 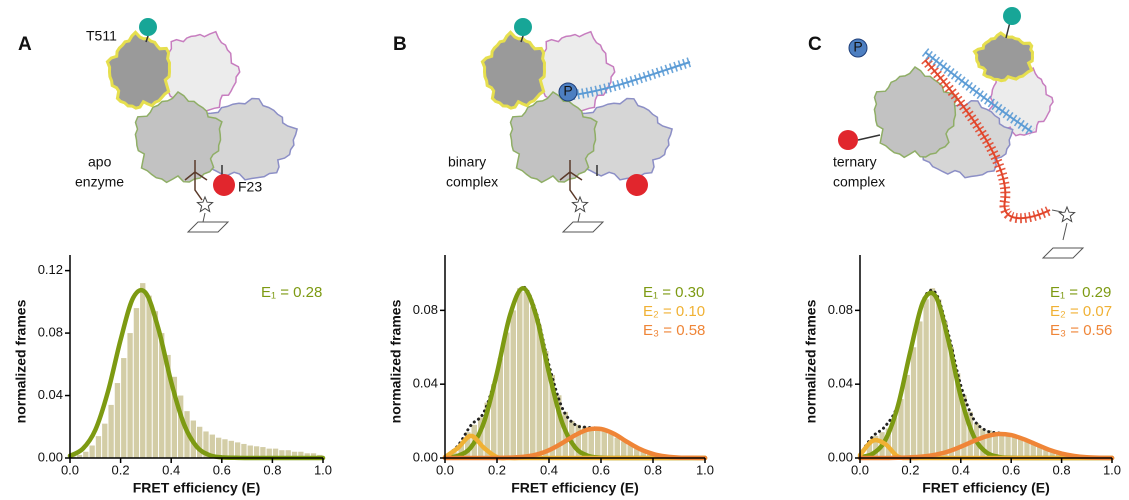 What do you see at coordinates (631, 78) in the screenshot?
I see `dna-strand` at bounding box center [631, 78].